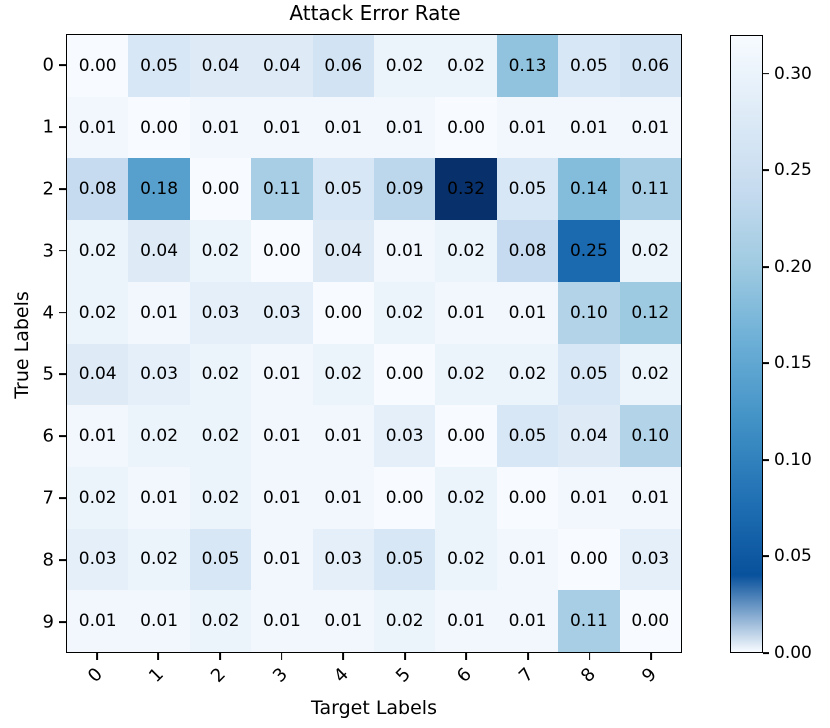 The image size is (830, 728). Describe the element at coordinates (746, 344) in the screenshot. I see `colorbar` at that location.